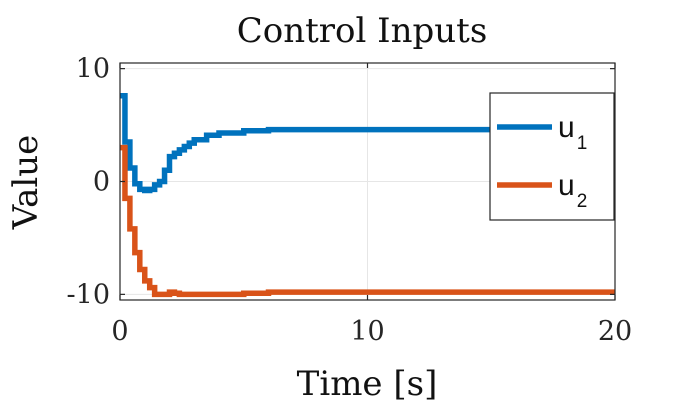 Image resolution: width=681 pixels, height=413 pixels. Describe the element at coordinates (119, 331) in the screenshot. I see `x-tick-label: 0` at that location.